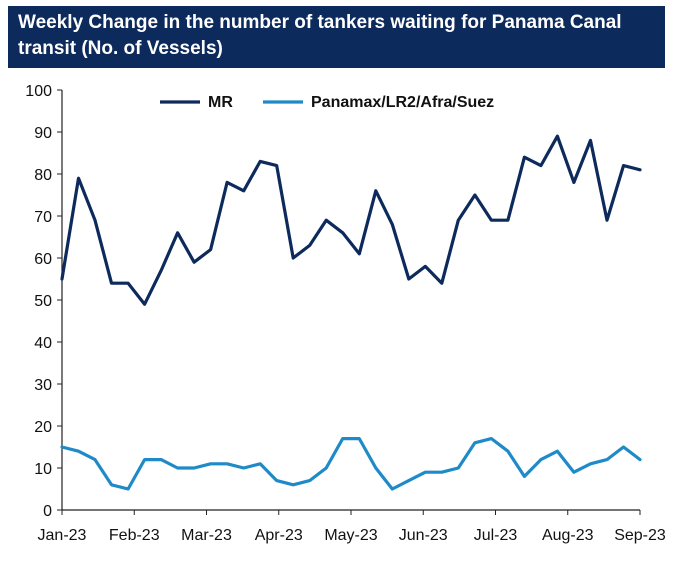  I want to click on y-tick-label: 50, so click(43, 301).